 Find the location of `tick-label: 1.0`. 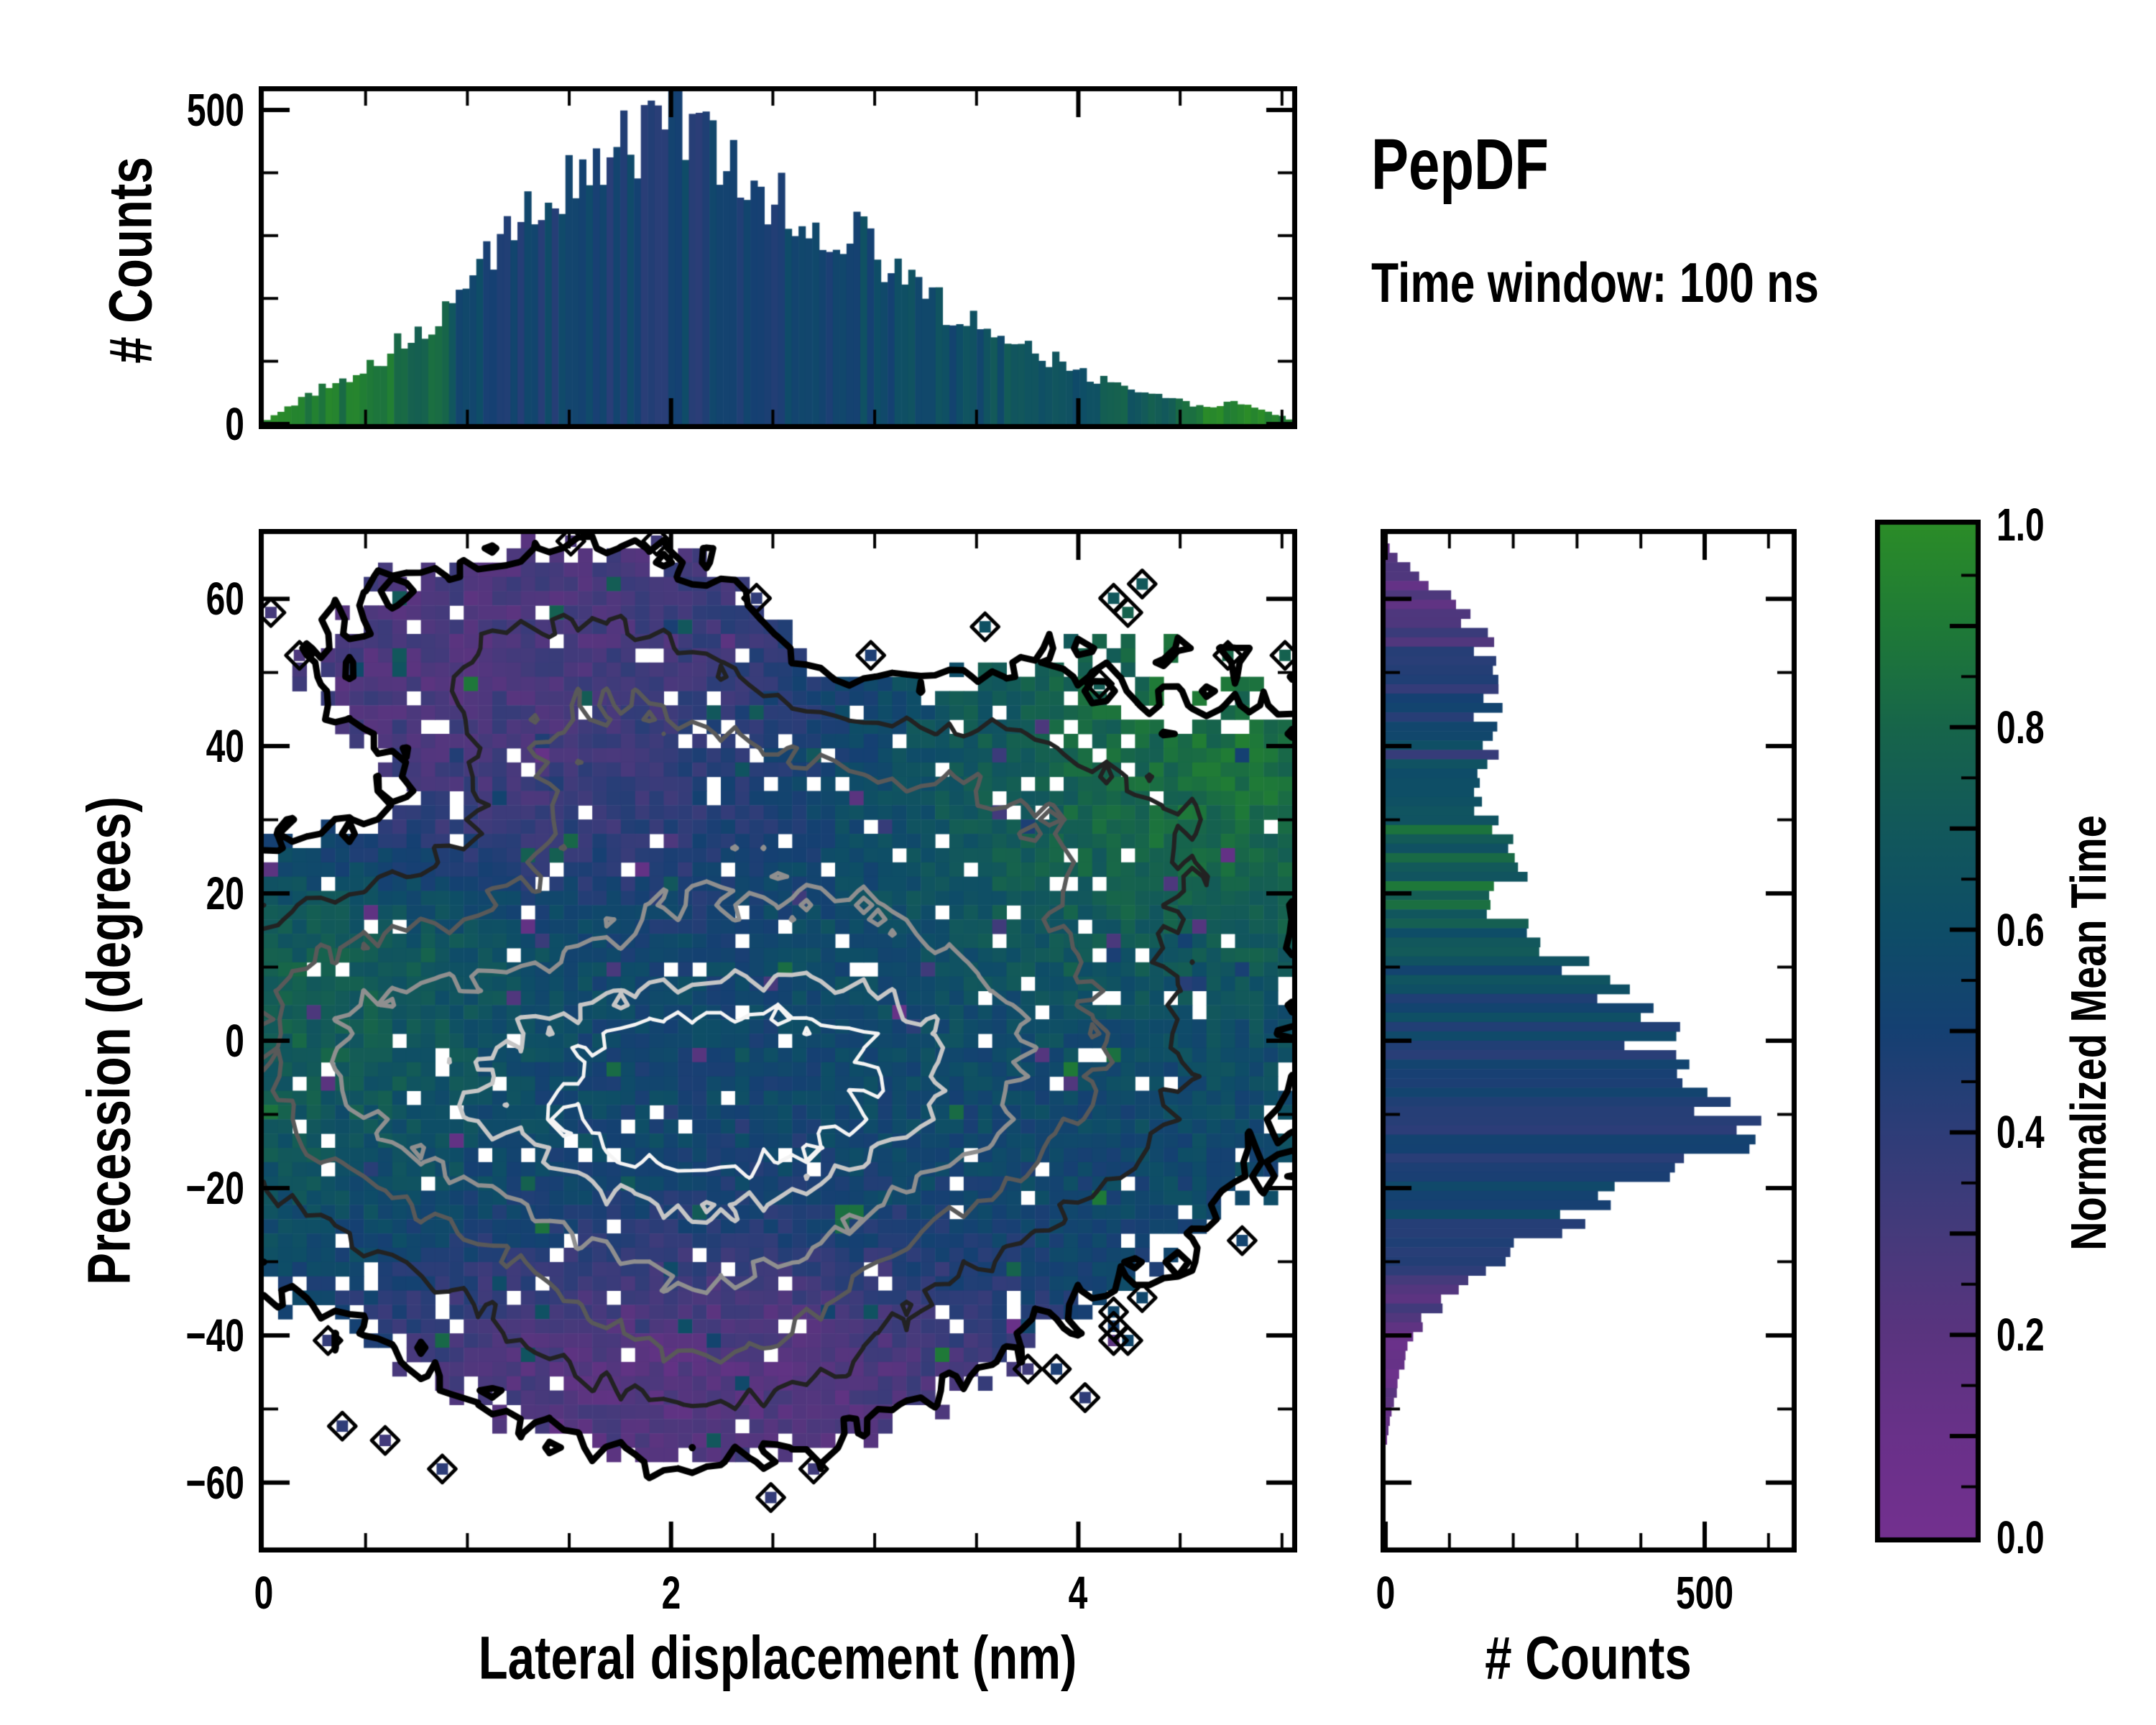

tick-label: 1.0 is located at coordinates (2020, 525).